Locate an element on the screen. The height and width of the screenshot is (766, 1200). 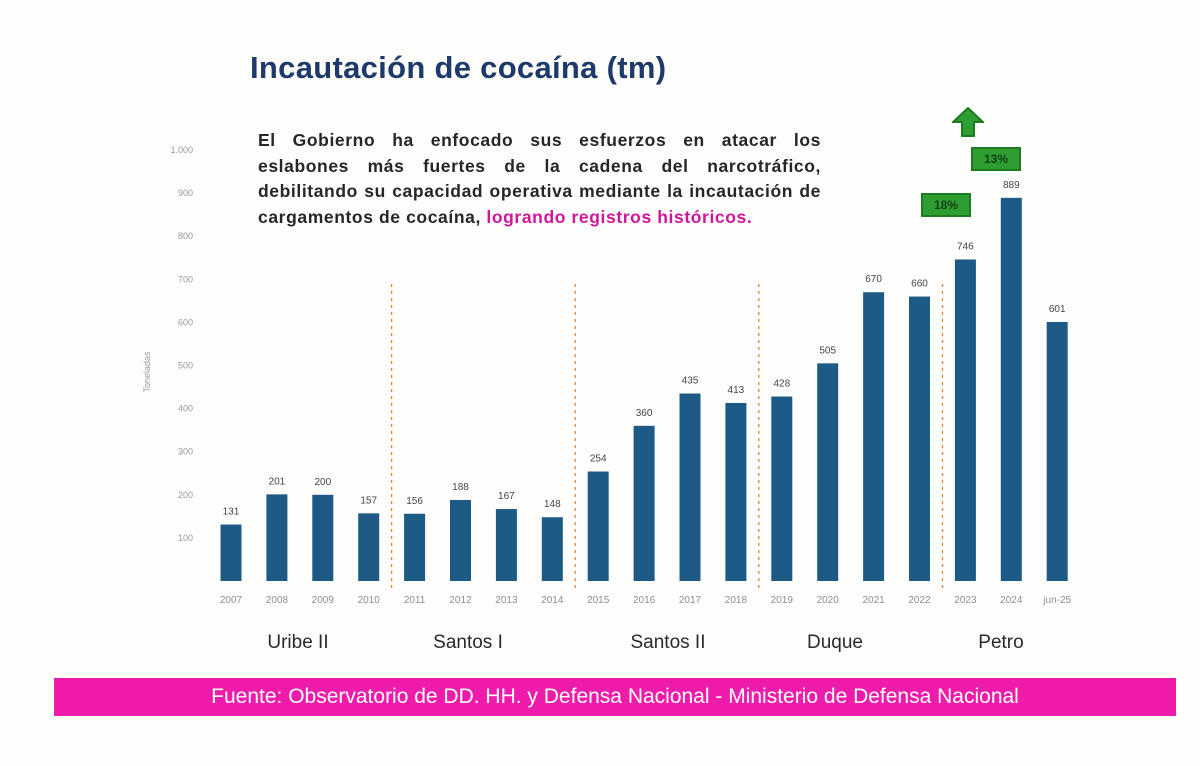
bar-value-label: 188 is located at coordinates (460, 487).